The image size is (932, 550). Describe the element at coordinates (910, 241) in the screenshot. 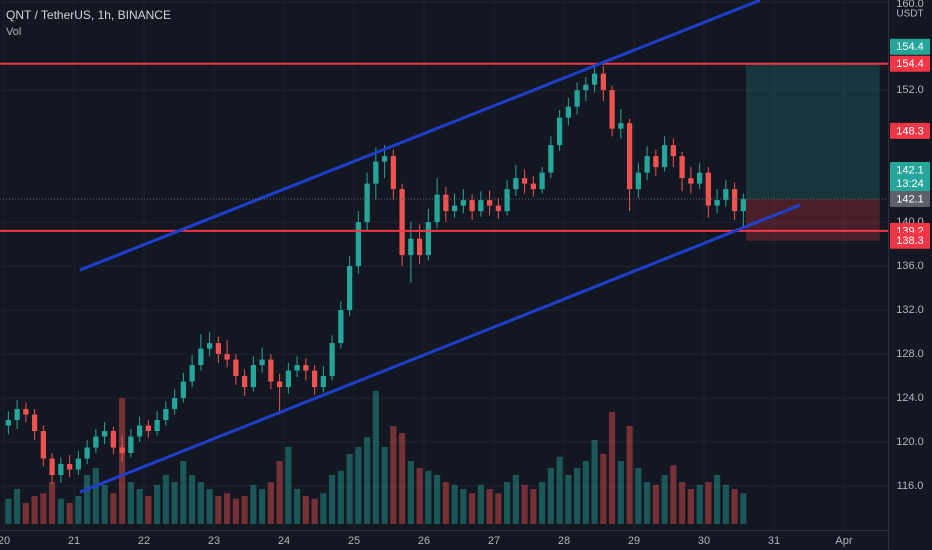

I see `price-label: 138.3` at that location.